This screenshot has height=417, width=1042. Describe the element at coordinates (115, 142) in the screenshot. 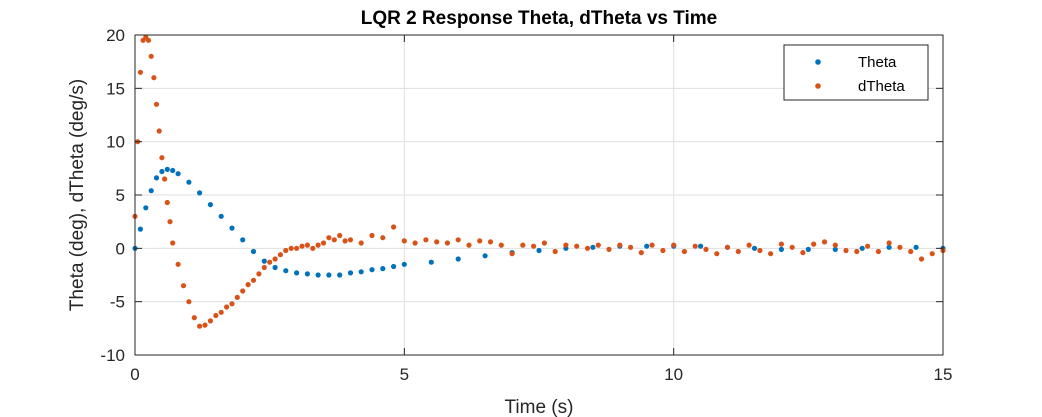

I see `y-tick-label: 10` at that location.